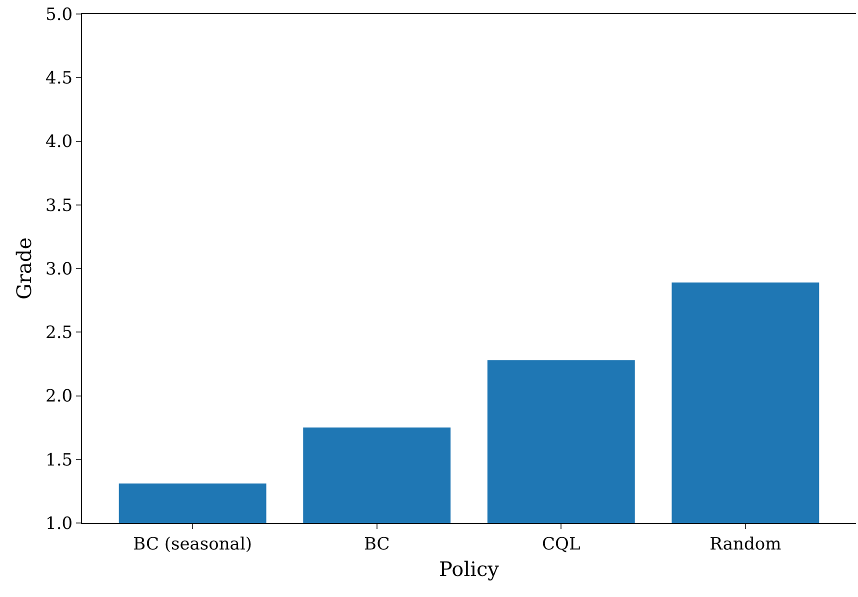 This screenshot has height=597, width=858. Describe the element at coordinates (59, 396) in the screenshot. I see `y-tick-label: 2.0` at that location.